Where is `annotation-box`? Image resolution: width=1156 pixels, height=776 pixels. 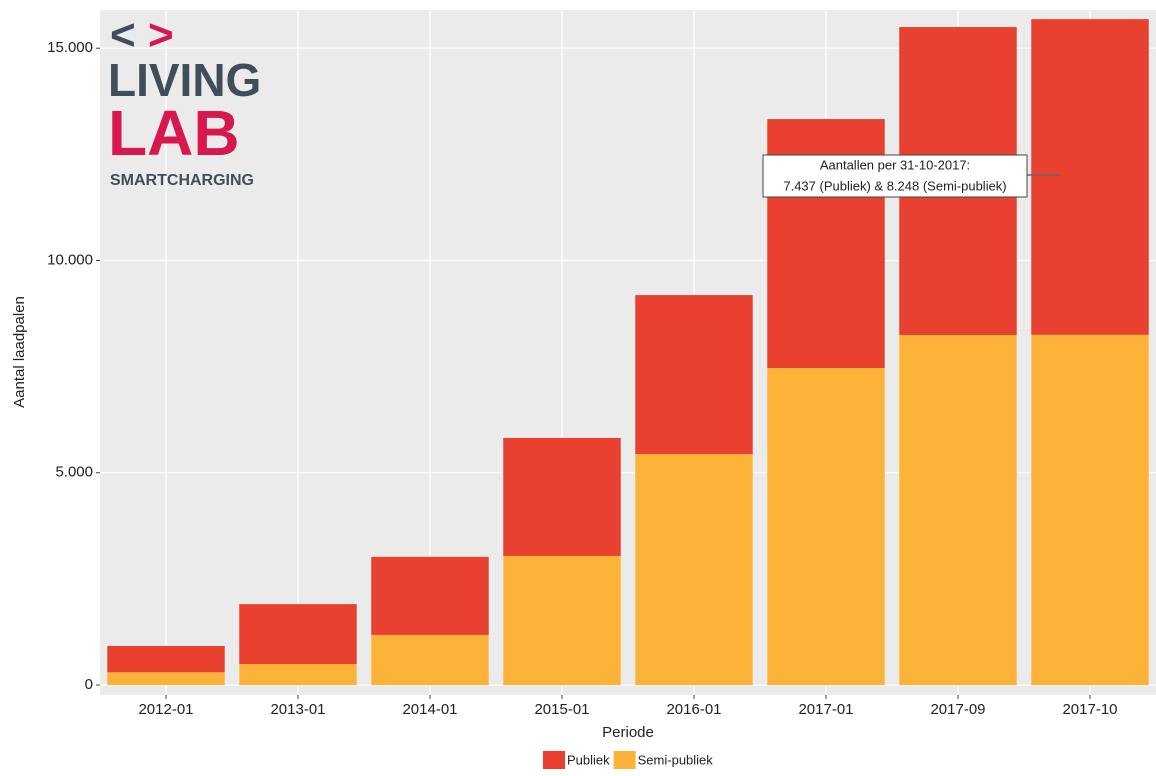 annotation-box is located at coordinates (895, 176).